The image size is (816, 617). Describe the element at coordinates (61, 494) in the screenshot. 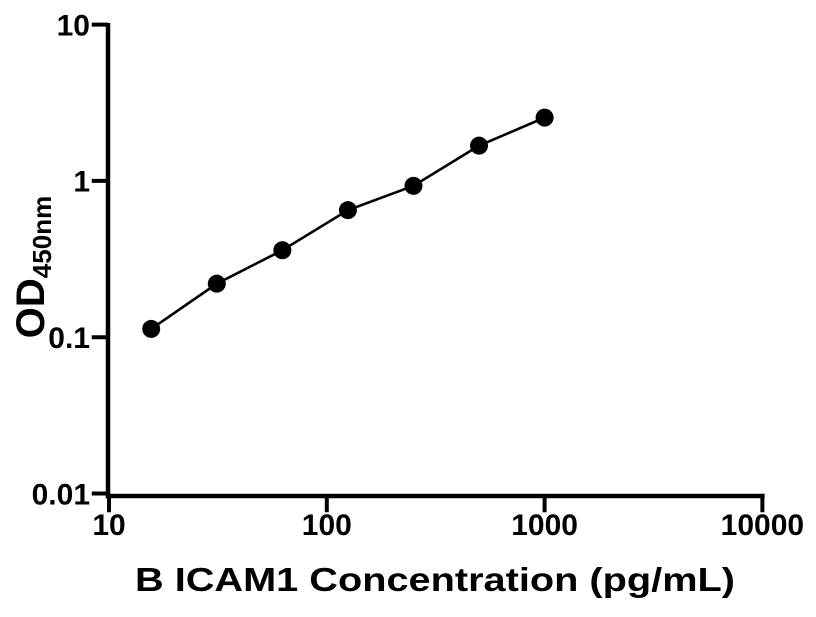

I see `y-tick-label: 0.01` at that location.